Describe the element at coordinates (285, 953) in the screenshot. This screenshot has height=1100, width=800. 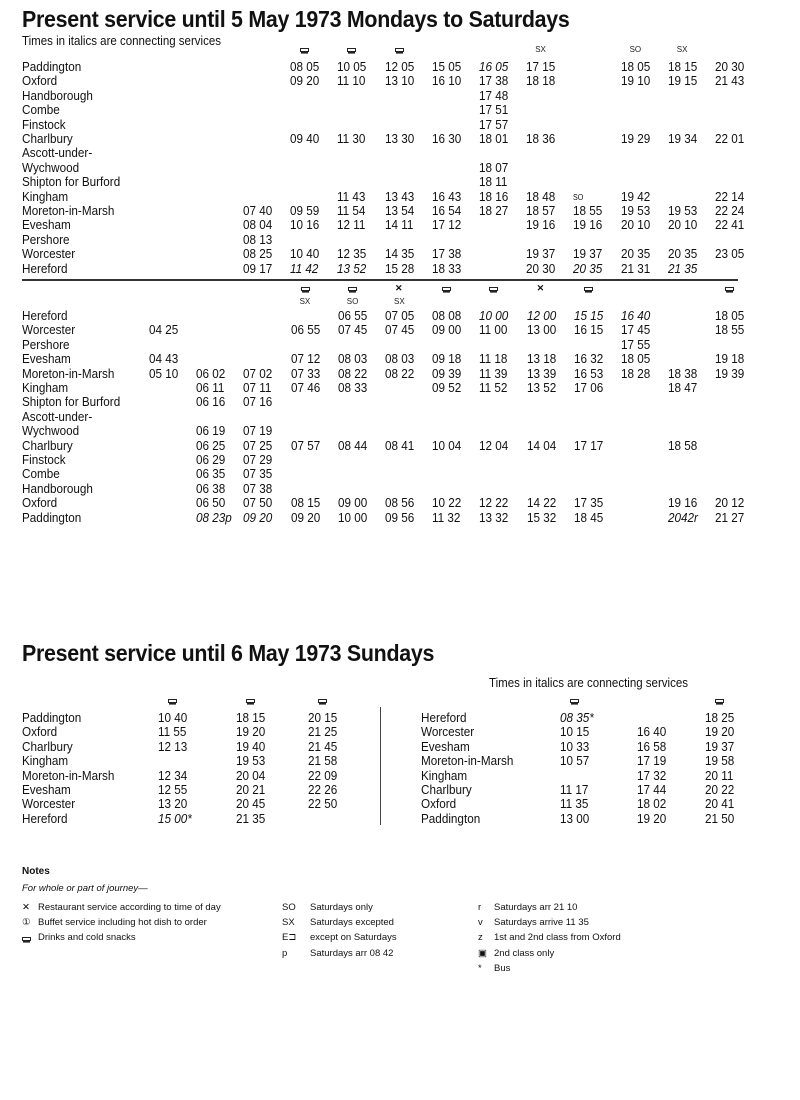
I see `note-key: p` at that location.